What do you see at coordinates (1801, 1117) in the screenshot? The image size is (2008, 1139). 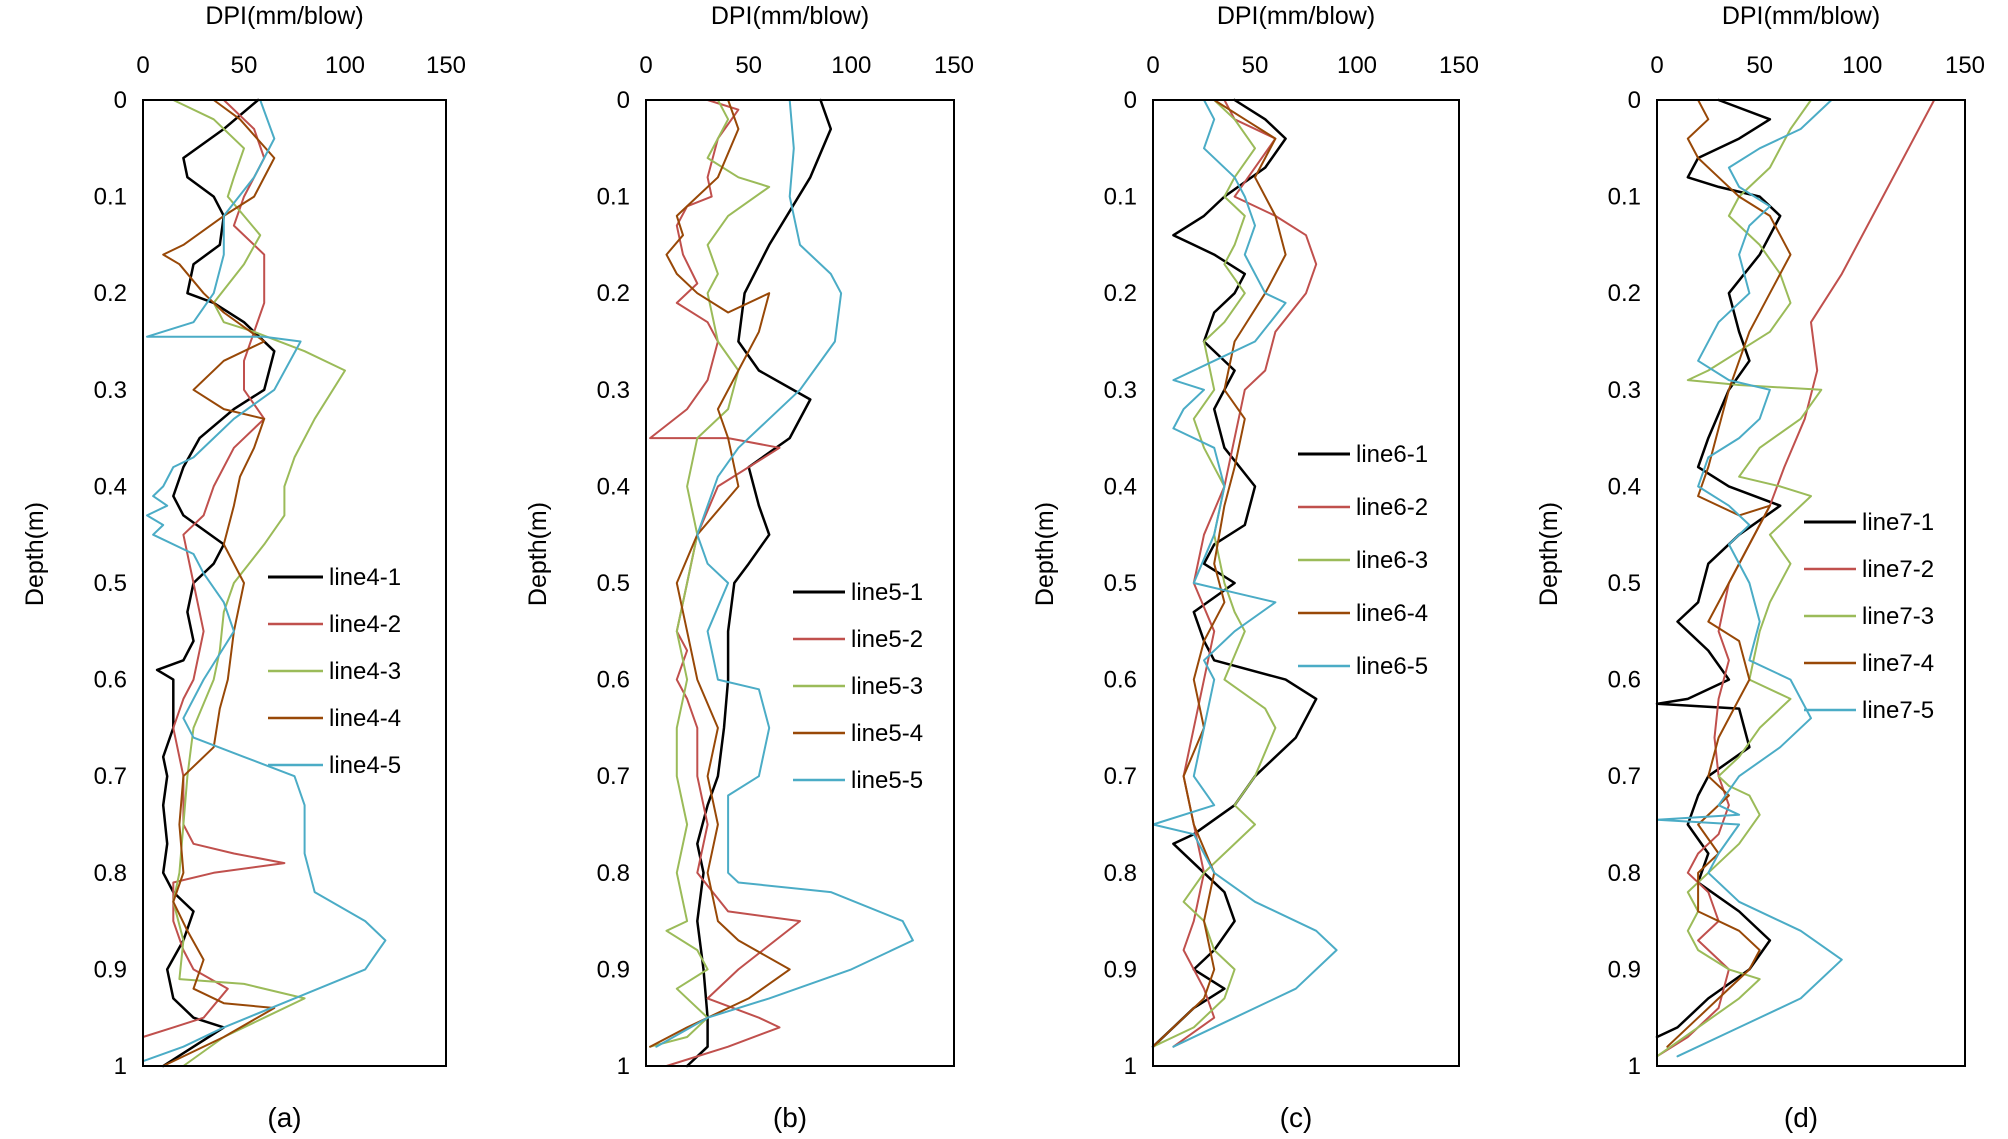 I see `panel-label: (d)` at bounding box center [1801, 1117].